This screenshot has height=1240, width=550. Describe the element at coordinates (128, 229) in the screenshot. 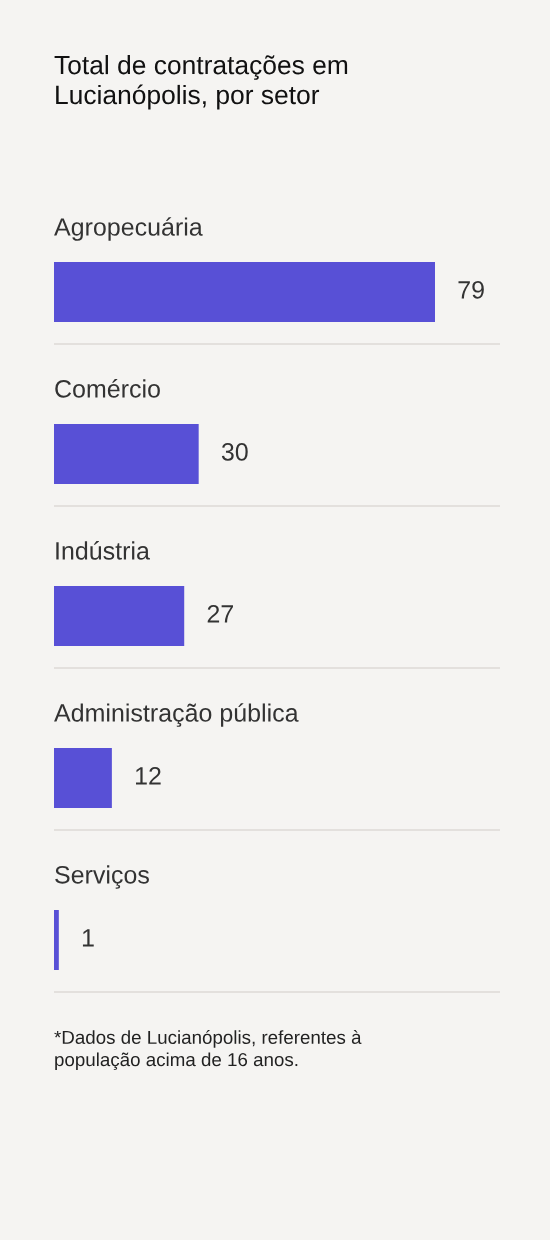

I see `y-tick-label: Agropecuária` at that location.